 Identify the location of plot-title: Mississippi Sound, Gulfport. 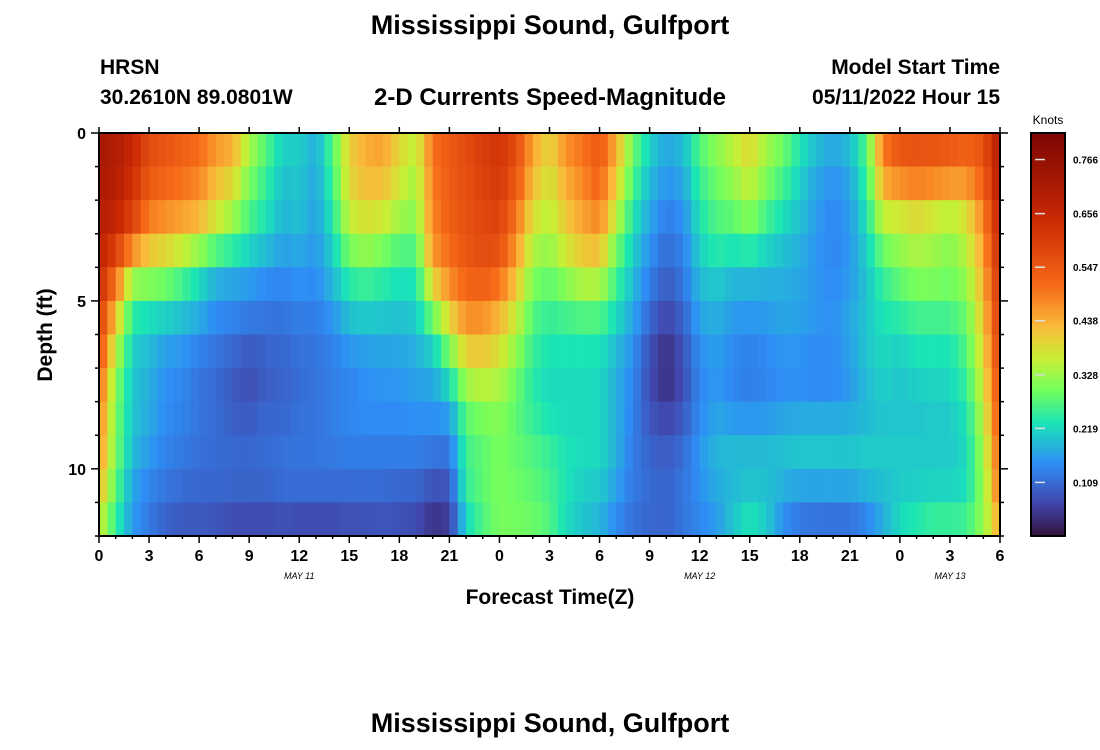
(550, 25).